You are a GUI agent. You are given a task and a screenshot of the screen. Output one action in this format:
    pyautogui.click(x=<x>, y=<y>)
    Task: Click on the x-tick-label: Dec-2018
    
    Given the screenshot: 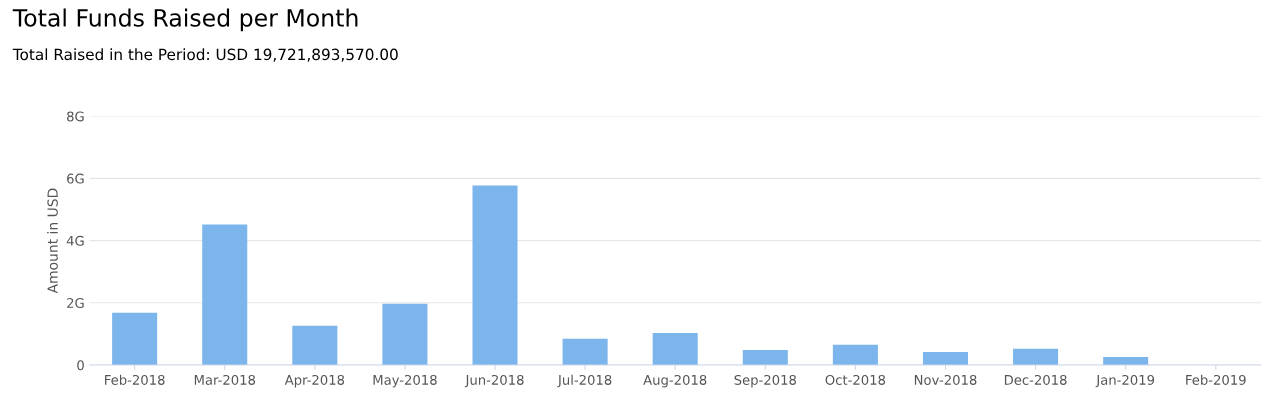 What is the action you would take?
    pyautogui.click(x=1035, y=379)
    